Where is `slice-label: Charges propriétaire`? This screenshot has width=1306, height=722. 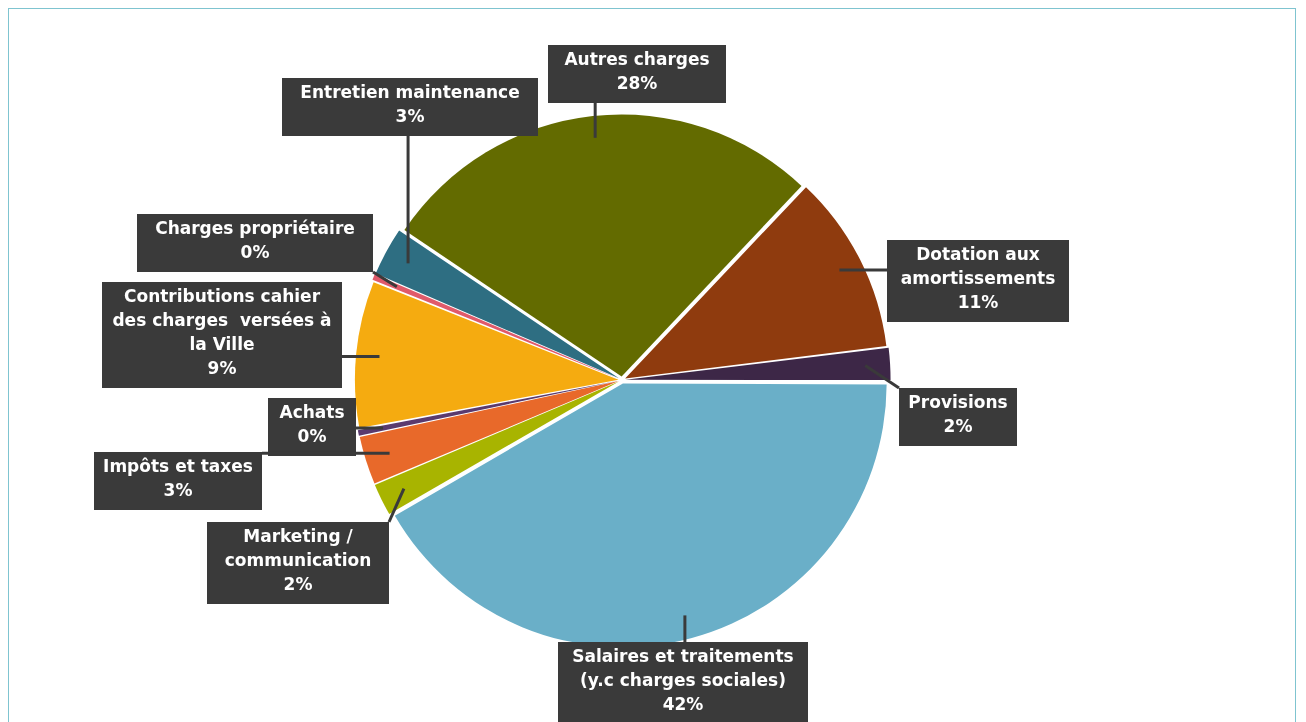 slice-label: Charges propriétaire is located at coordinates (255, 227).